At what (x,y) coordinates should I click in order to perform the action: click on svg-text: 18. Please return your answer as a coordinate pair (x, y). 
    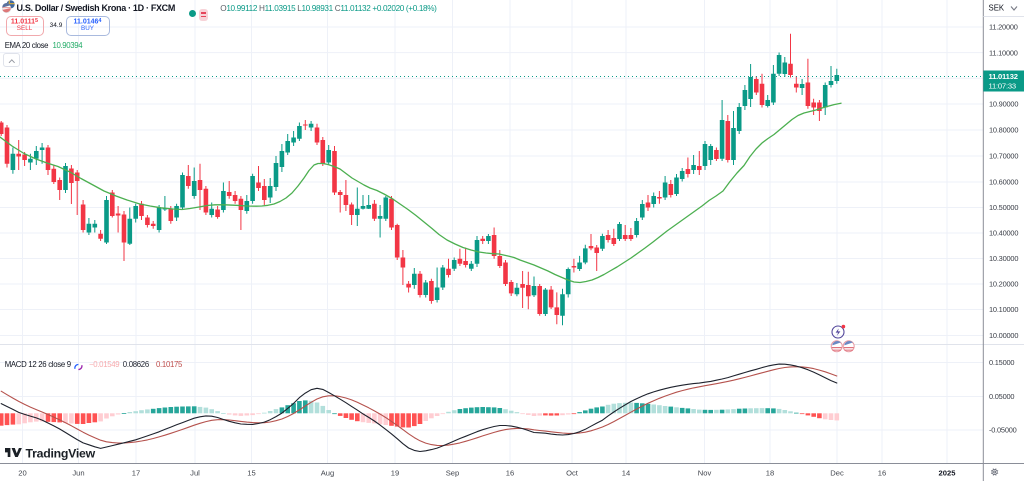
    Looking at the image, I should click on (770, 473).